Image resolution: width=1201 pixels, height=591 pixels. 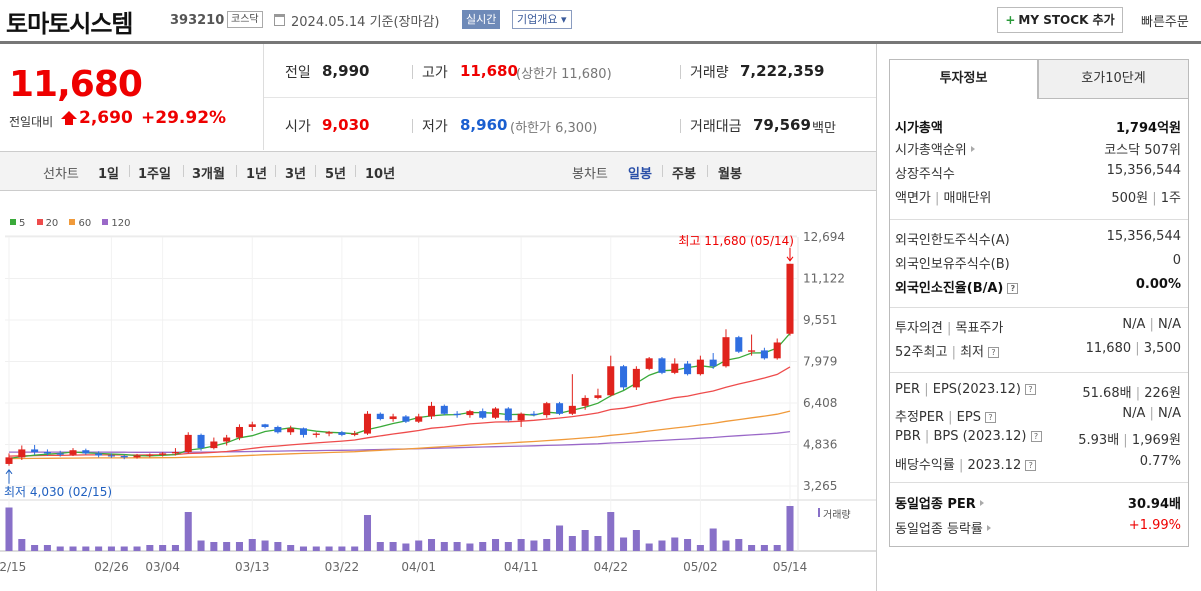 I want to click on low-annotation-arrowhead, so click(x=9, y=471).